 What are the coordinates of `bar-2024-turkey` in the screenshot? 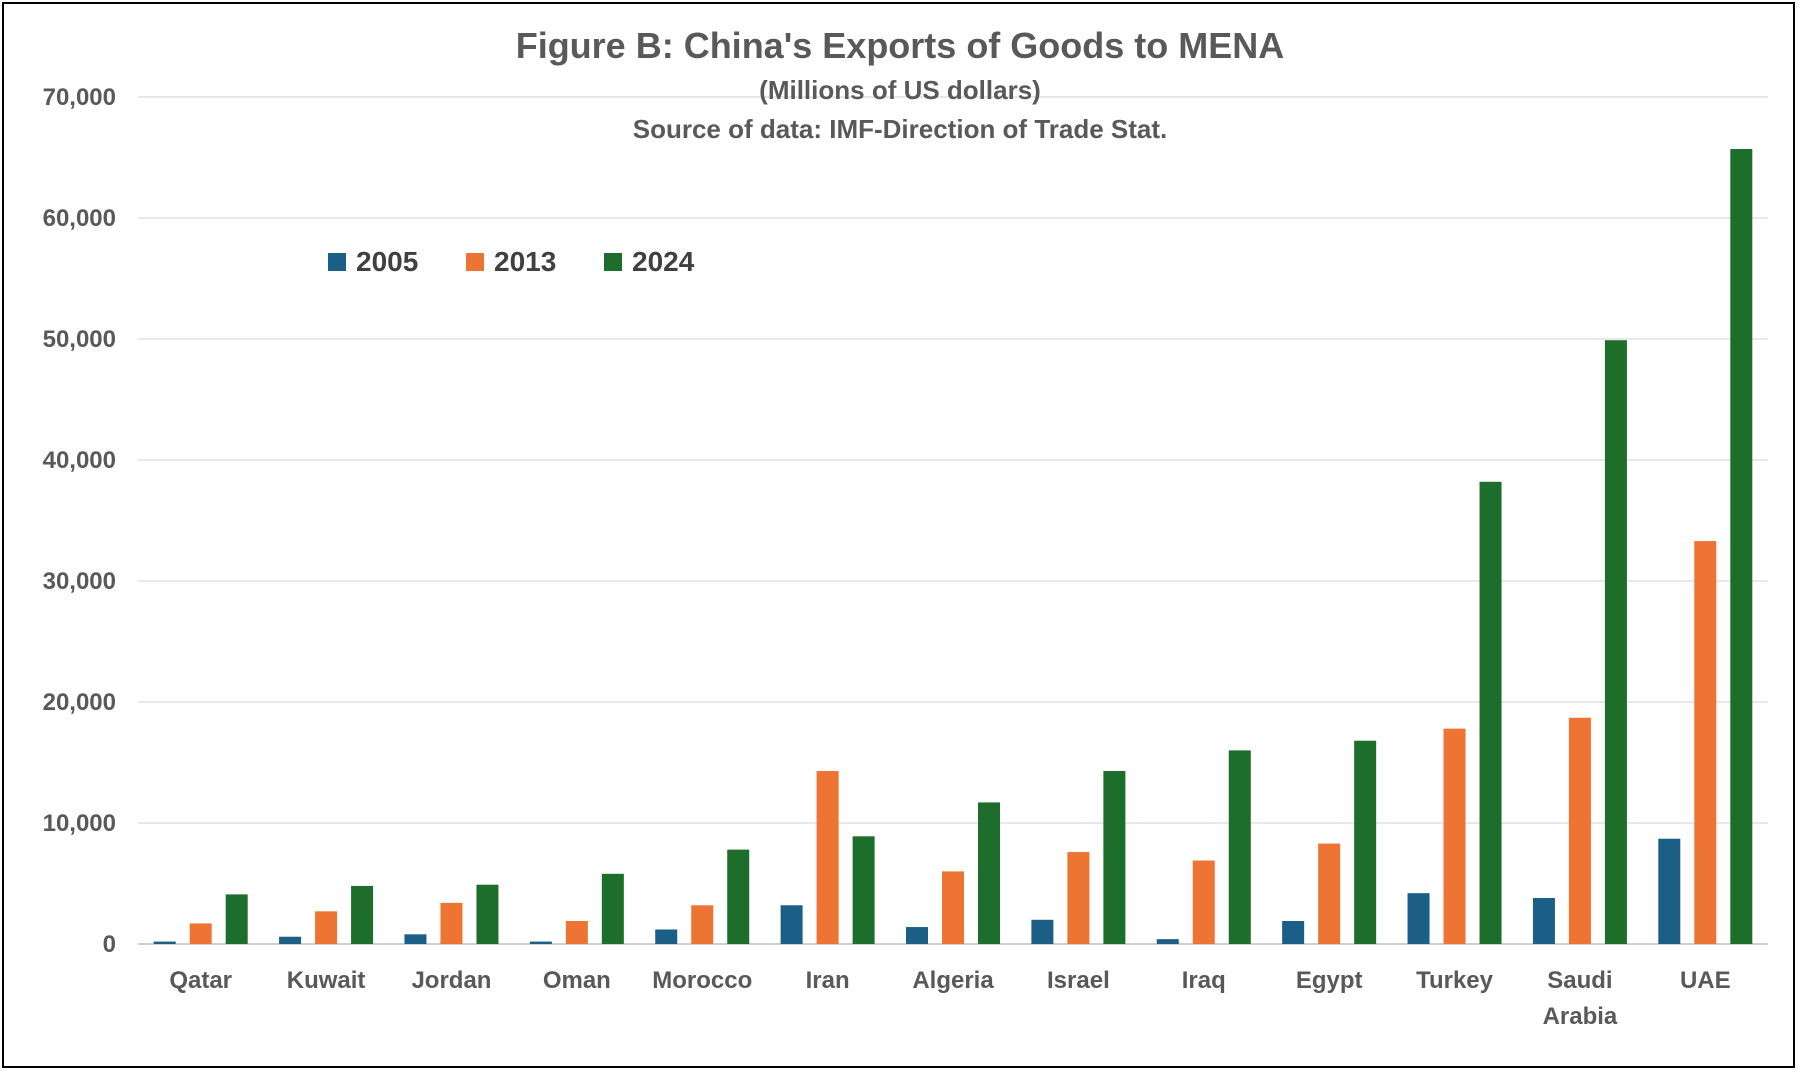 It's located at (1490, 712).